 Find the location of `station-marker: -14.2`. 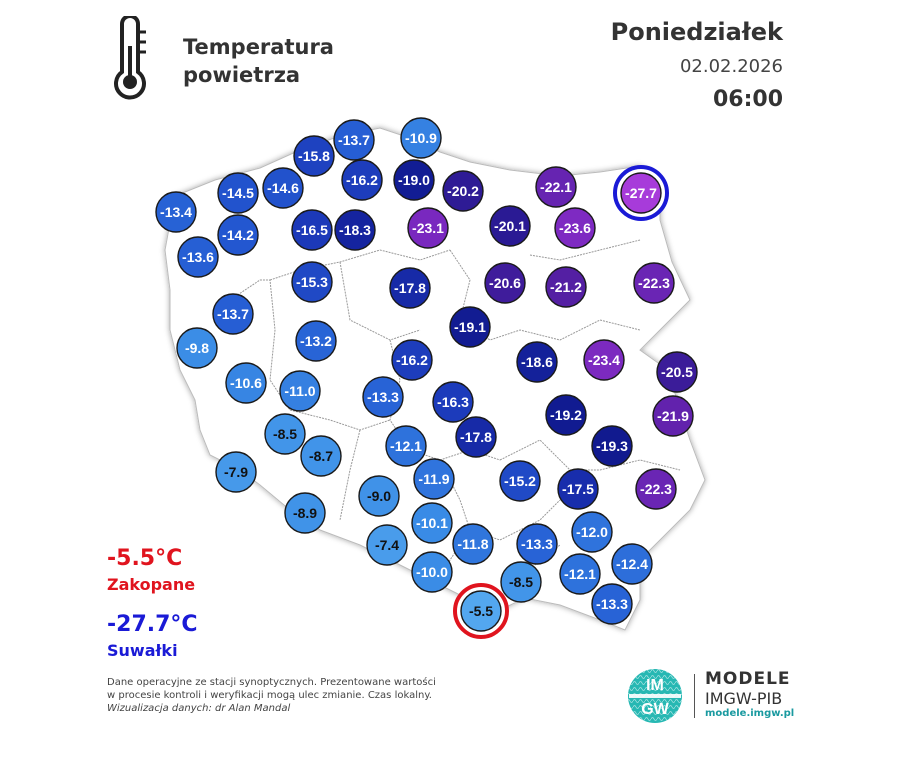

station-marker: -14.2 is located at coordinates (238, 235).